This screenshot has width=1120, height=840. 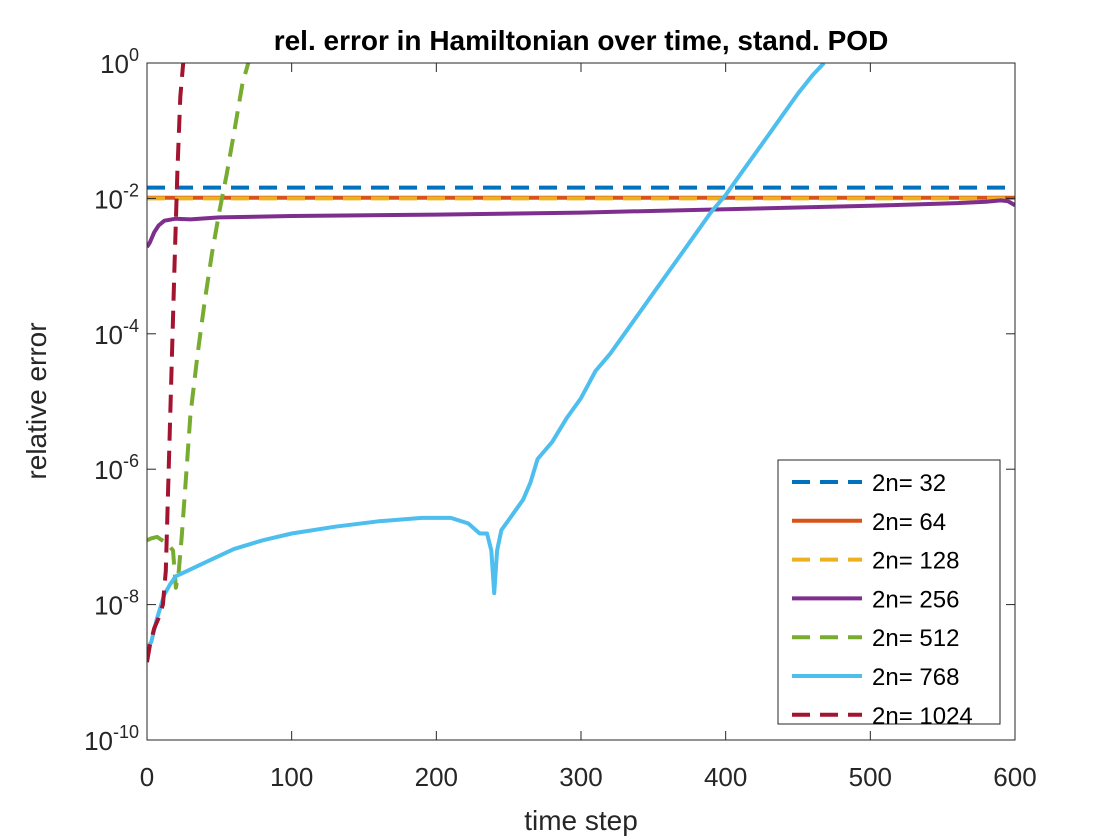 What do you see at coordinates (580, 777) in the screenshot?
I see `x-tick-label: 300` at bounding box center [580, 777].